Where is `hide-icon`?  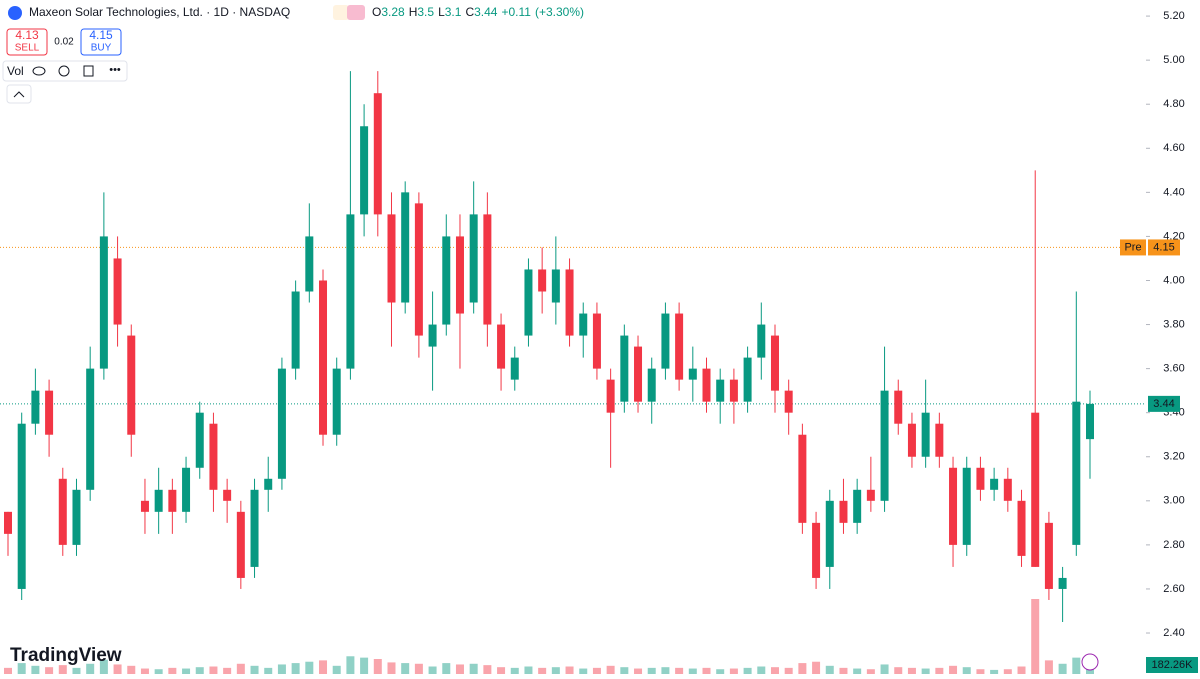
hide-icon is located at coordinates (39, 71).